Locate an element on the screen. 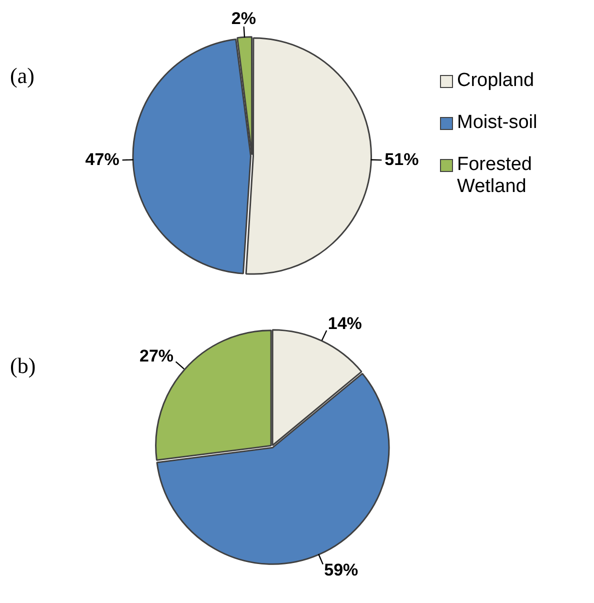 Image resolution: width=594 pixels, height=603 pixels. data-label: 51% is located at coordinates (401, 159).